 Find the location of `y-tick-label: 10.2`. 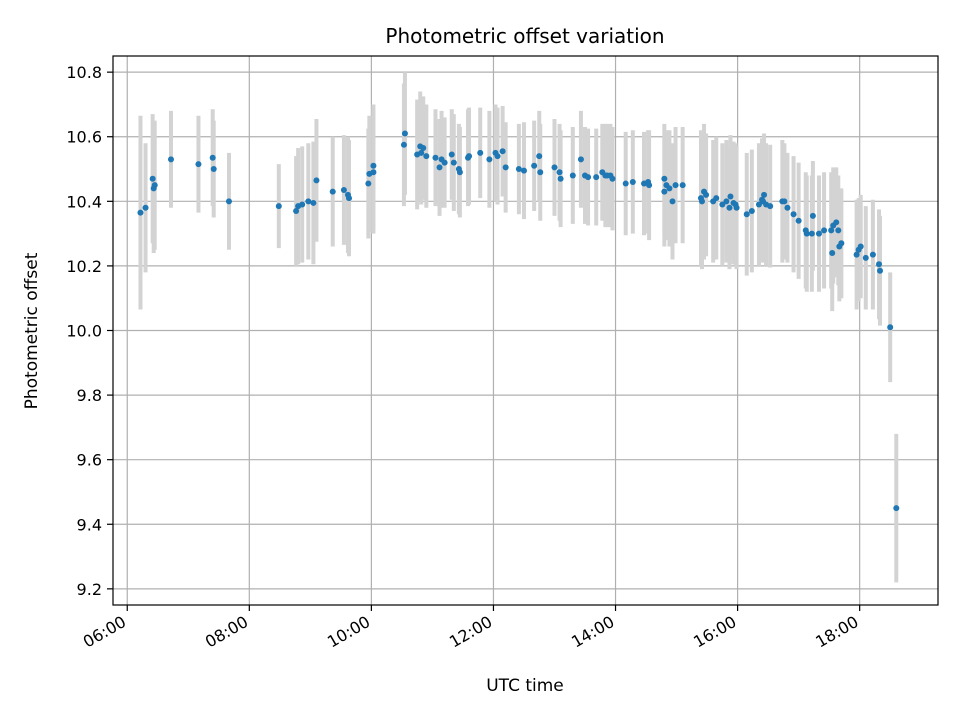

y-tick-label: 10.2 is located at coordinates (84, 266).